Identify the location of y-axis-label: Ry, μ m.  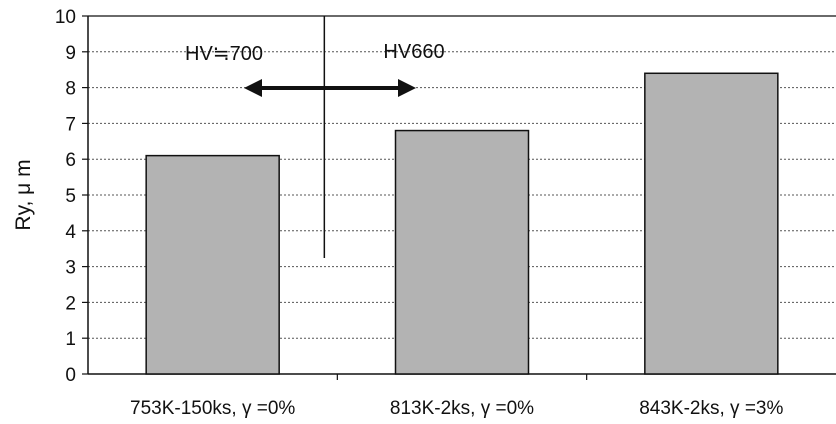
(23, 194).